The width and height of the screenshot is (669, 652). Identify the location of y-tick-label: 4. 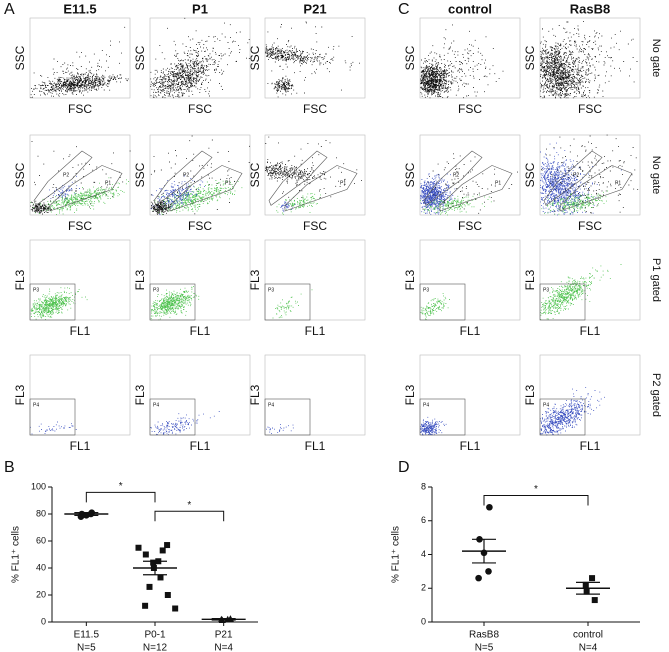
(423, 554).